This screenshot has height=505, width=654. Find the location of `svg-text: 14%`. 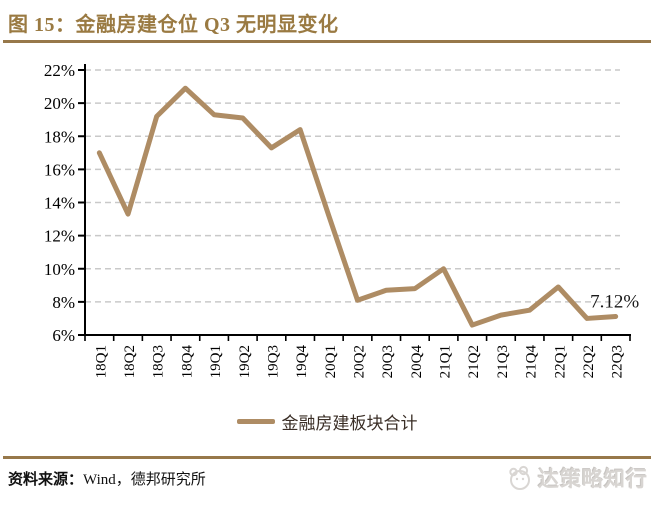

svg-text: 14% is located at coordinates (59, 203).